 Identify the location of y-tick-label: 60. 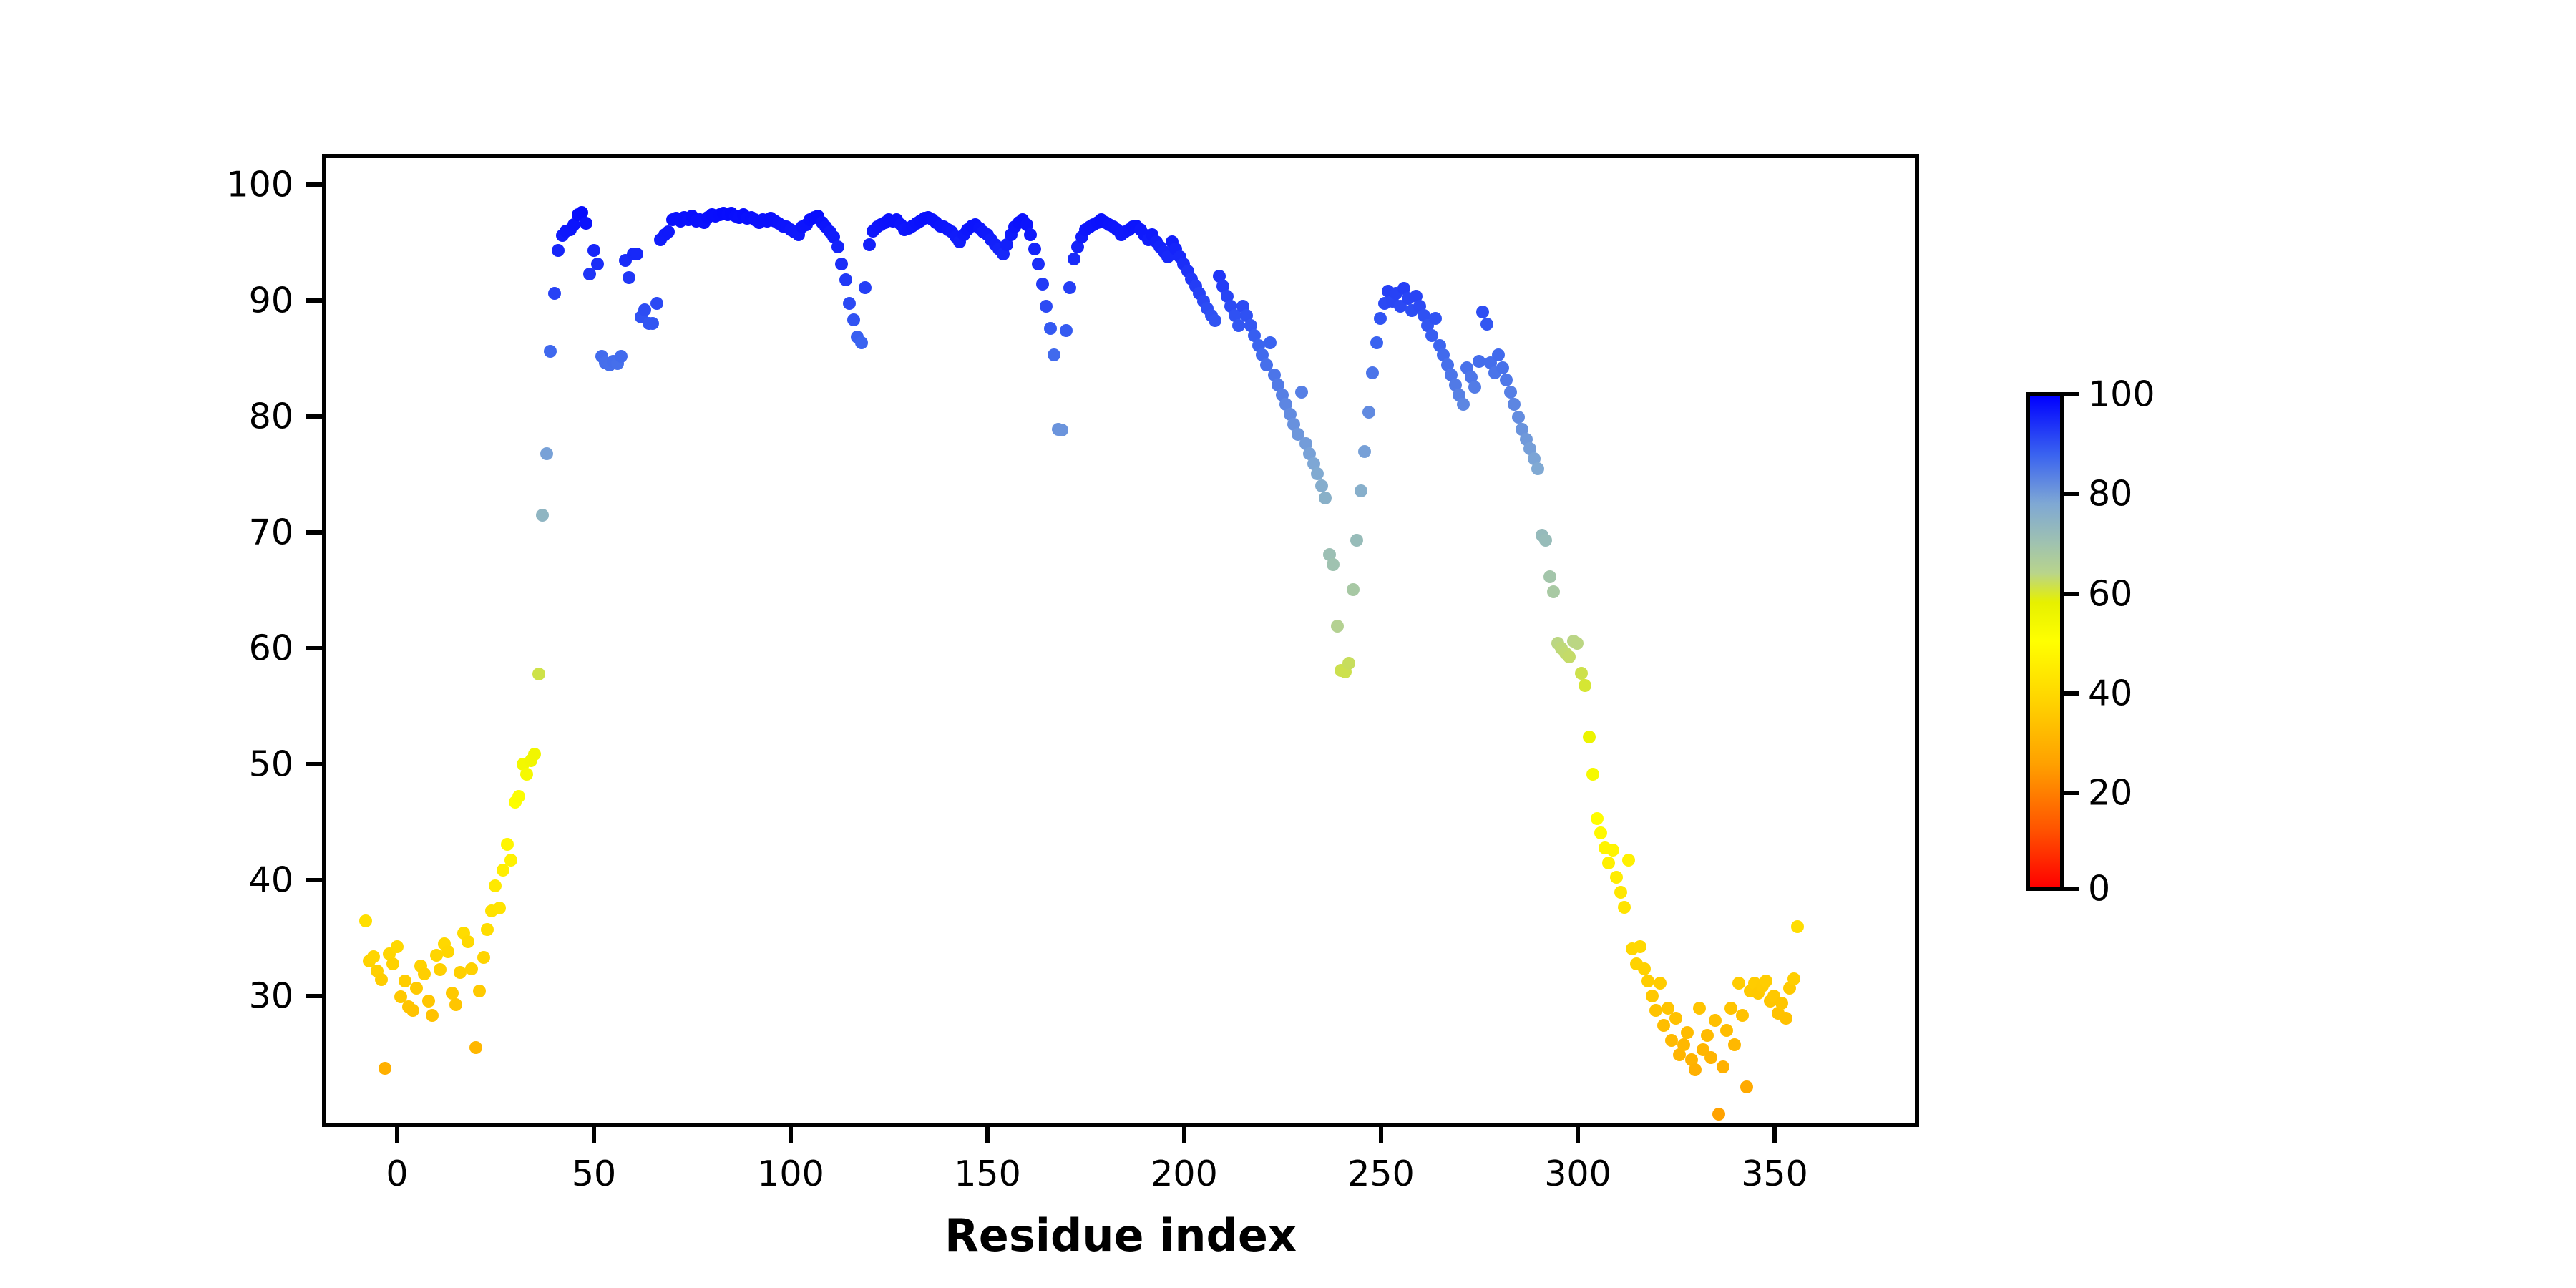
(270, 648).